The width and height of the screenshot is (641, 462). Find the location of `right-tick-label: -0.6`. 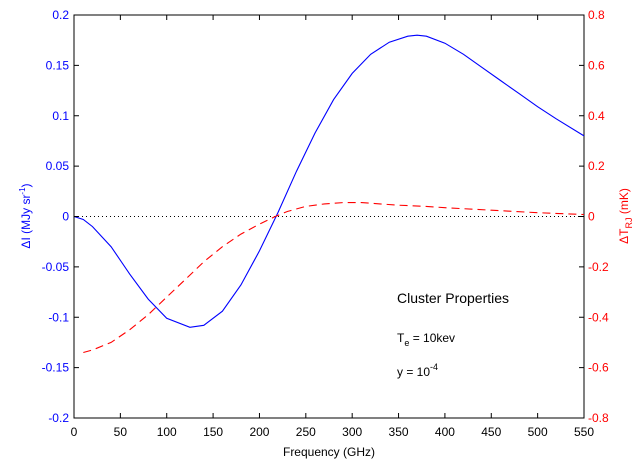

right-tick-label: -0.6 is located at coordinates (598, 368).